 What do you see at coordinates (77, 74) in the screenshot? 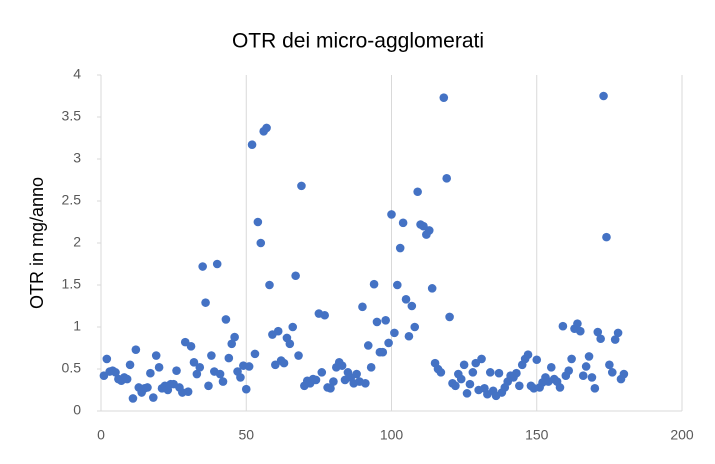
I see `y-tick-label: 4` at bounding box center [77, 74].